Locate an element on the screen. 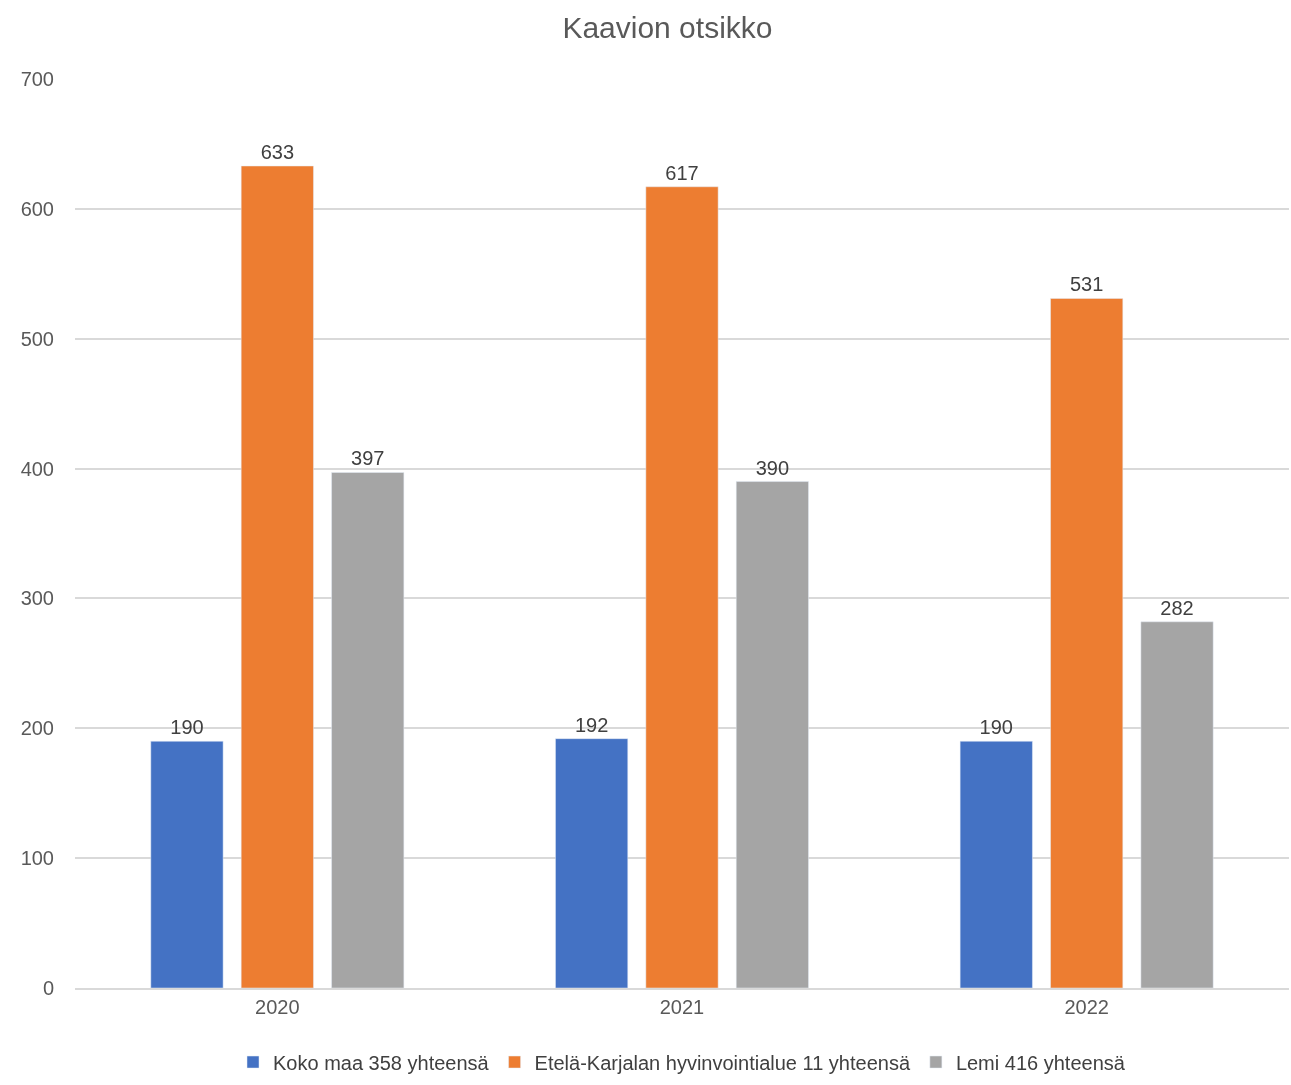  y-tick-label: 300 is located at coordinates (37, 598).